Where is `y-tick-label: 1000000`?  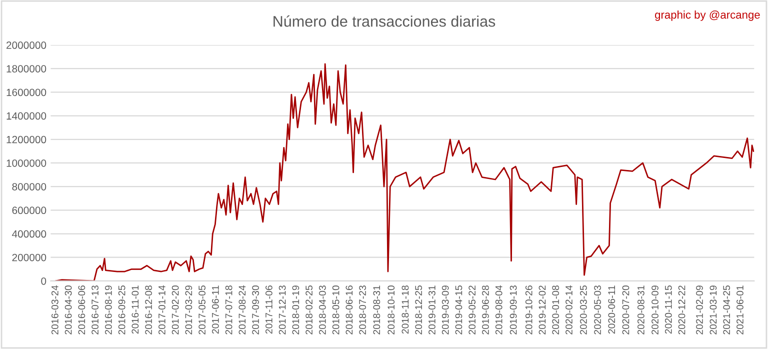 y-tick-label: 1000000 is located at coordinates (26, 163).